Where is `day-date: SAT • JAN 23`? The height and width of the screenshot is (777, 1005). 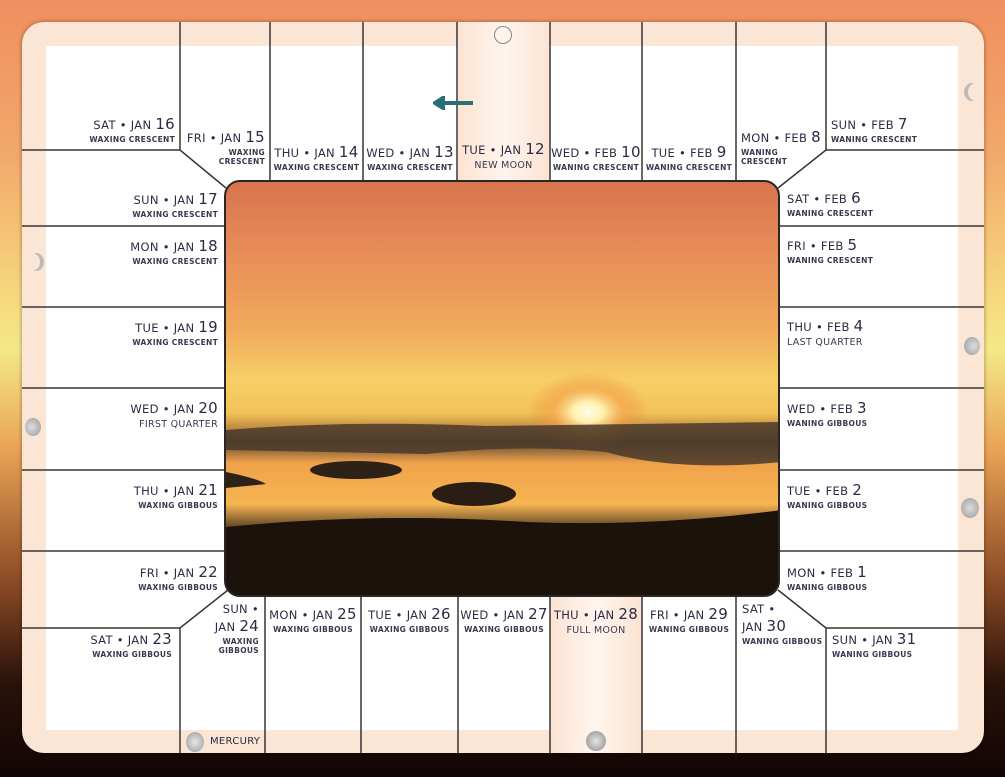
day-date: SAT • JAN 23 is located at coordinates (131, 639).